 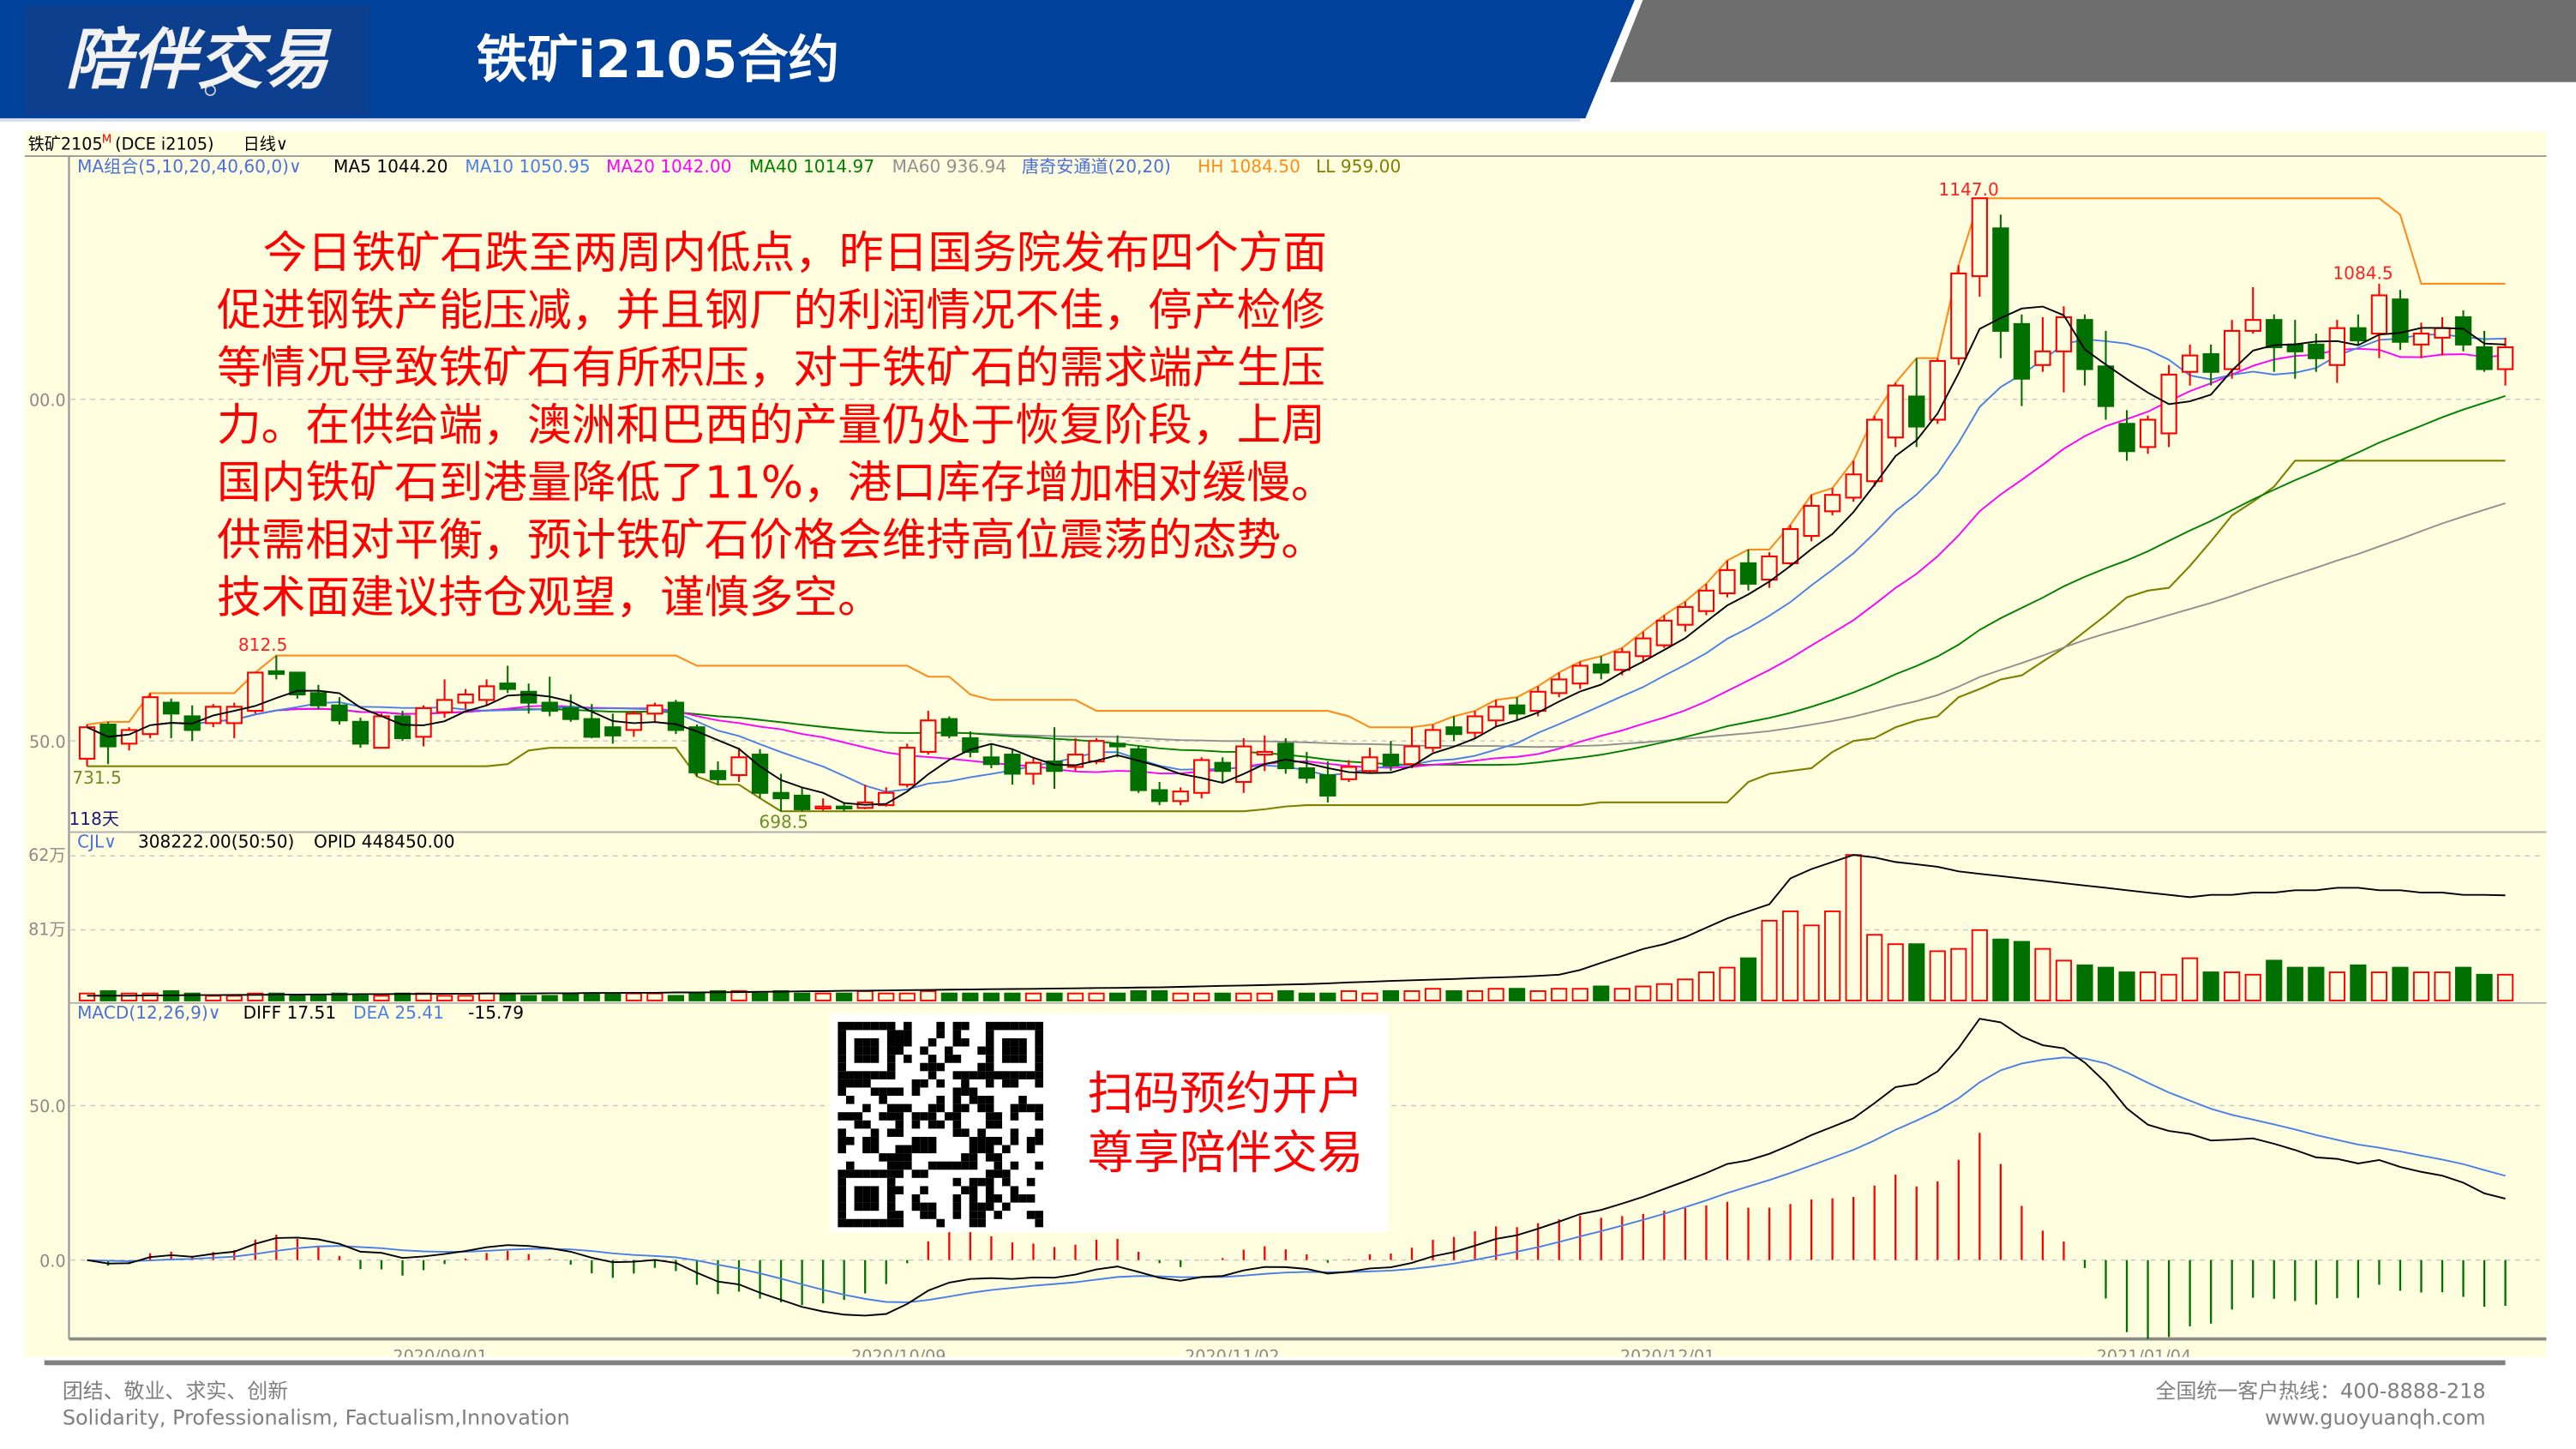 What do you see at coordinates (148, 1013) in the screenshot?
I see `macd-indicator-dropdown: MACD(12,26,9)∨` at bounding box center [148, 1013].